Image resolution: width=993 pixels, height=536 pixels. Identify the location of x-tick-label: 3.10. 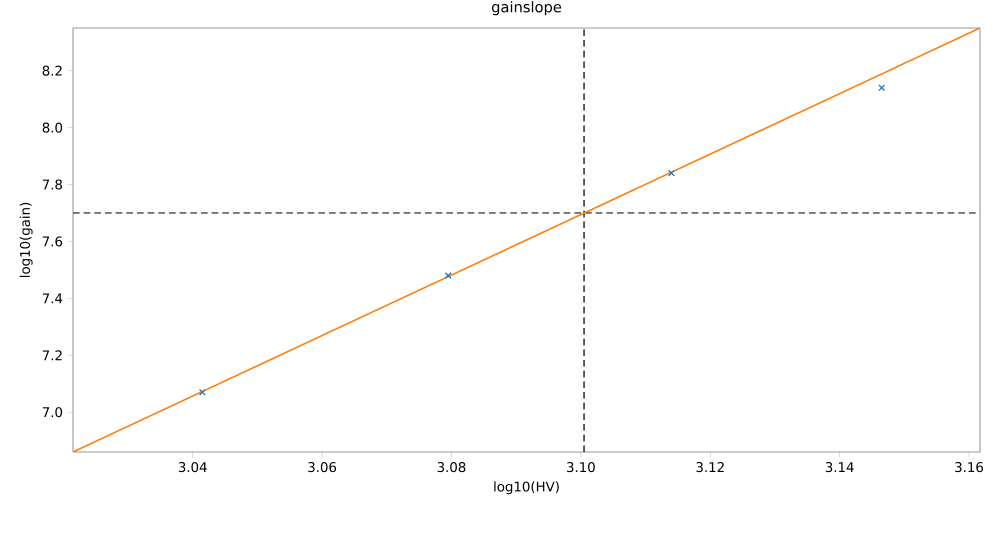
(581, 467).